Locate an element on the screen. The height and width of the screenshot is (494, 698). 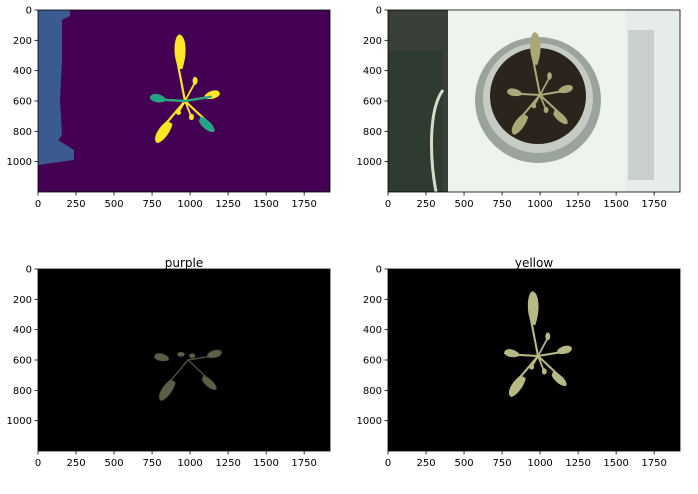
mask-plant-teal is located at coordinates (182, 112).